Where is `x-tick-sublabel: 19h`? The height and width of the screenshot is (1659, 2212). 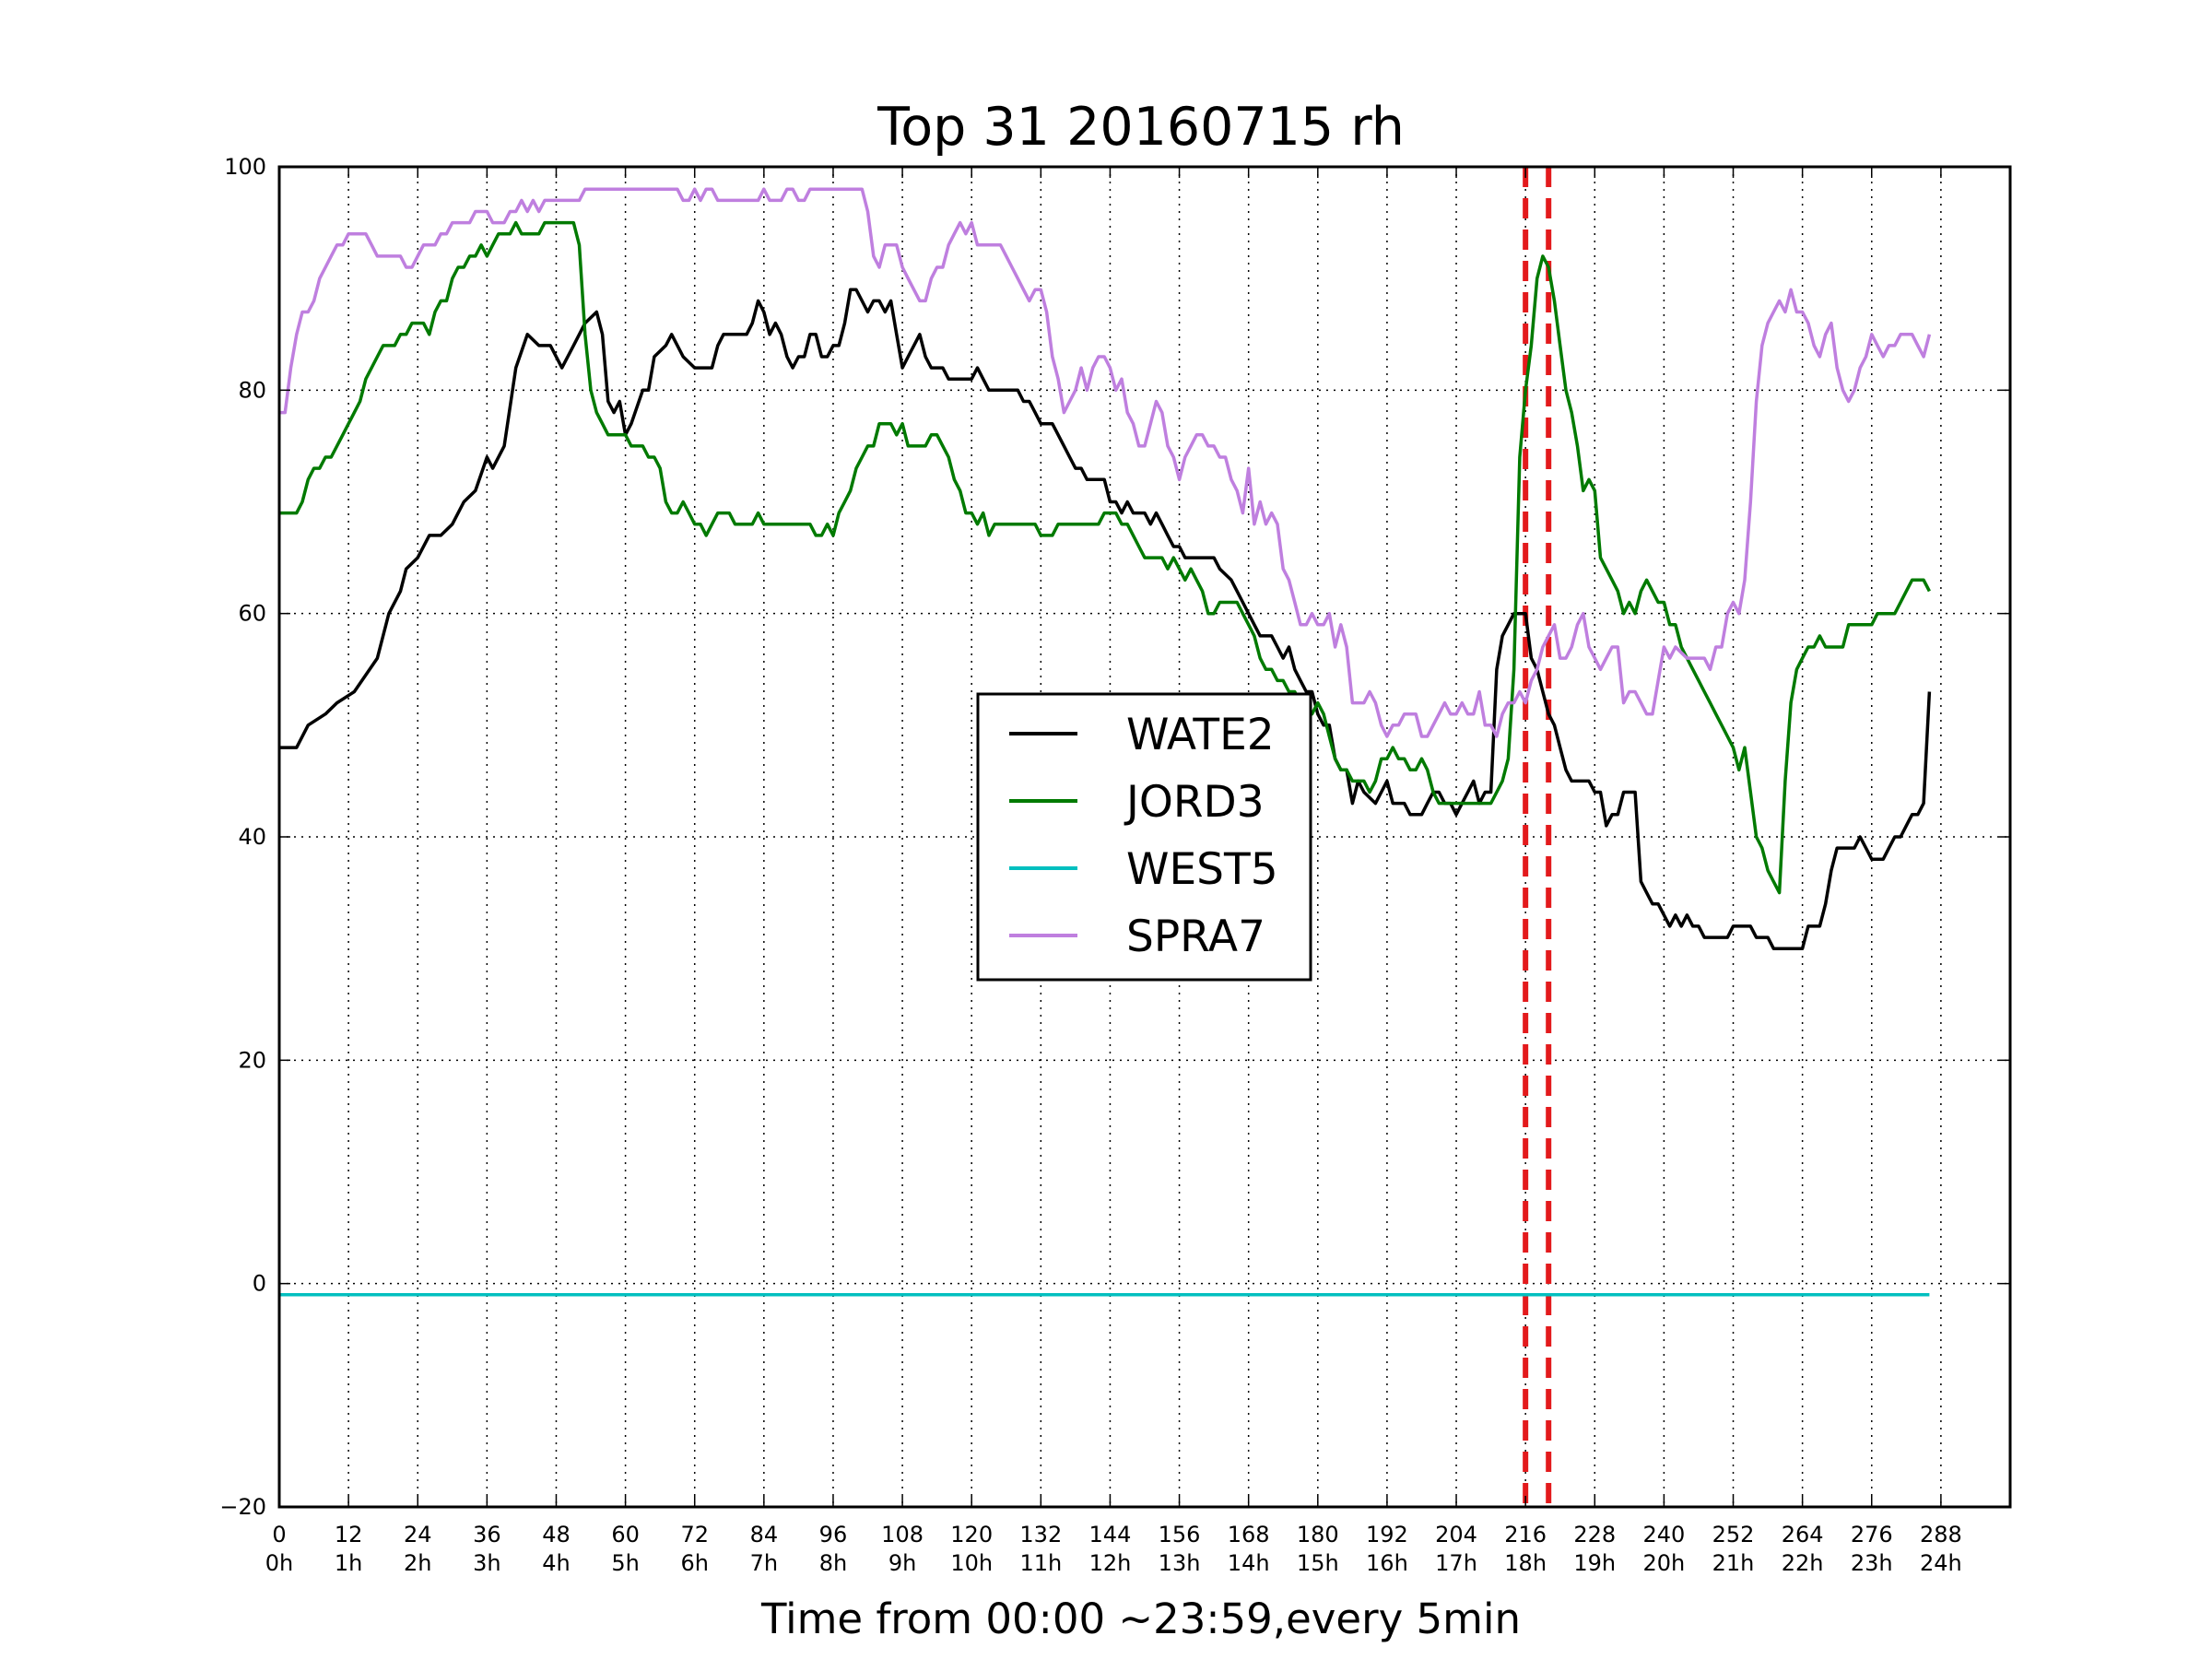
x-tick-sublabel: 19h is located at coordinates (1594, 1563).